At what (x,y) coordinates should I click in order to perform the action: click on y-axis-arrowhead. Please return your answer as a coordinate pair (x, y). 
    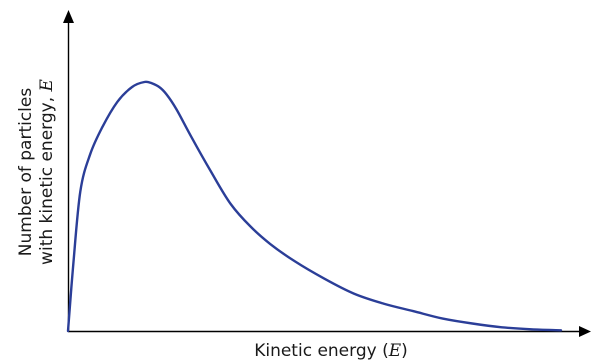
    Looking at the image, I should click on (68, 16).